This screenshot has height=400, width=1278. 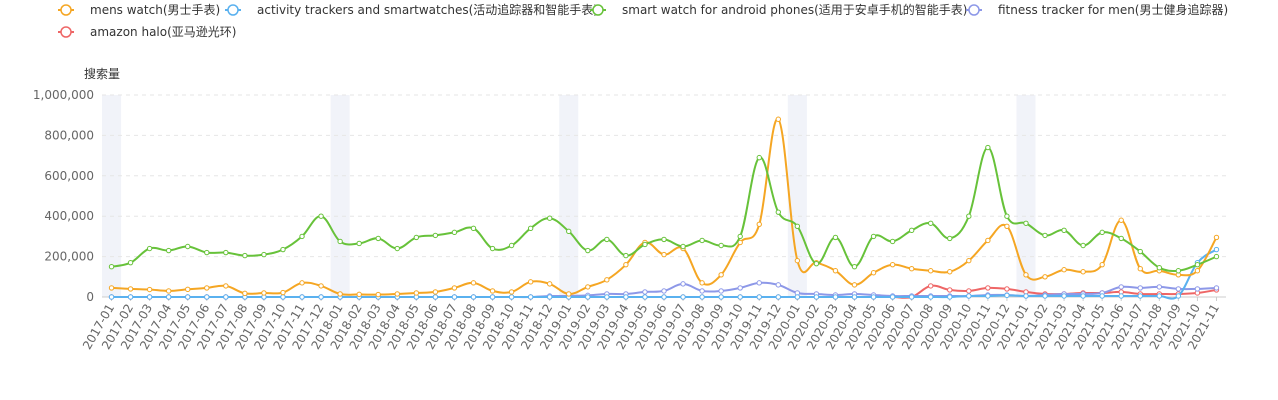 I want to click on legend-item: amazon halo(亚马逊光环), so click(x=147, y=32).